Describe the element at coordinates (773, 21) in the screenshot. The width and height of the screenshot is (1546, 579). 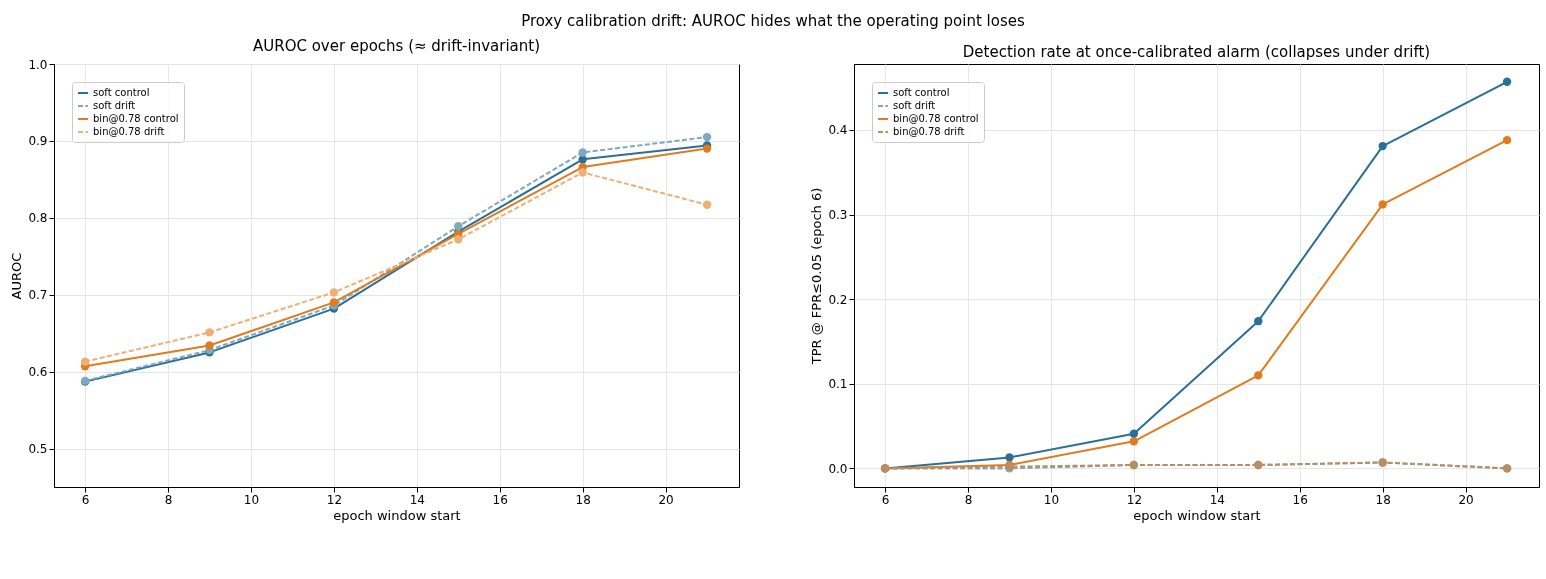
I see `text: Proxy calibration drift: AUROC hides what the operating point loses` at that location.